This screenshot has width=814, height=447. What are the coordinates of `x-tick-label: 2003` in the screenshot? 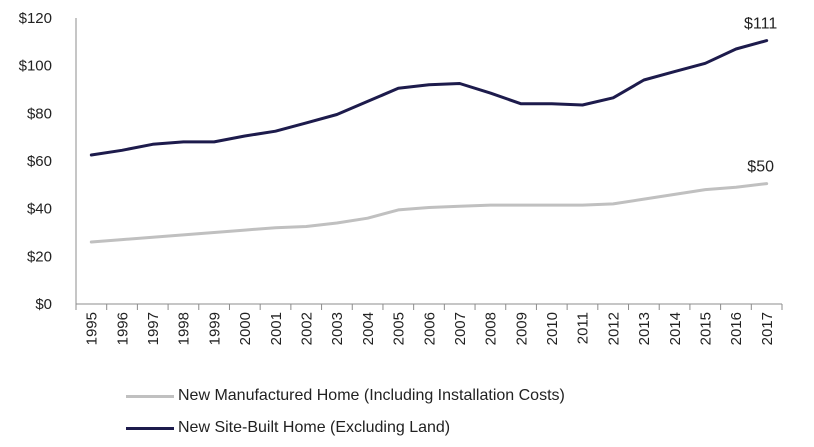 It's located at (337, 328).